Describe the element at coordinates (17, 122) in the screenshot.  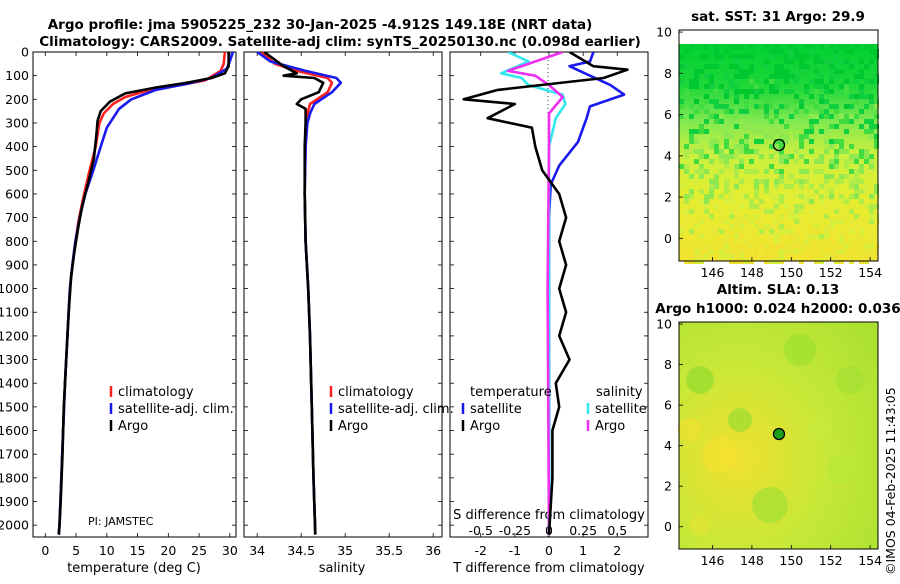
I see `depth-tick-label: 300` at that location.